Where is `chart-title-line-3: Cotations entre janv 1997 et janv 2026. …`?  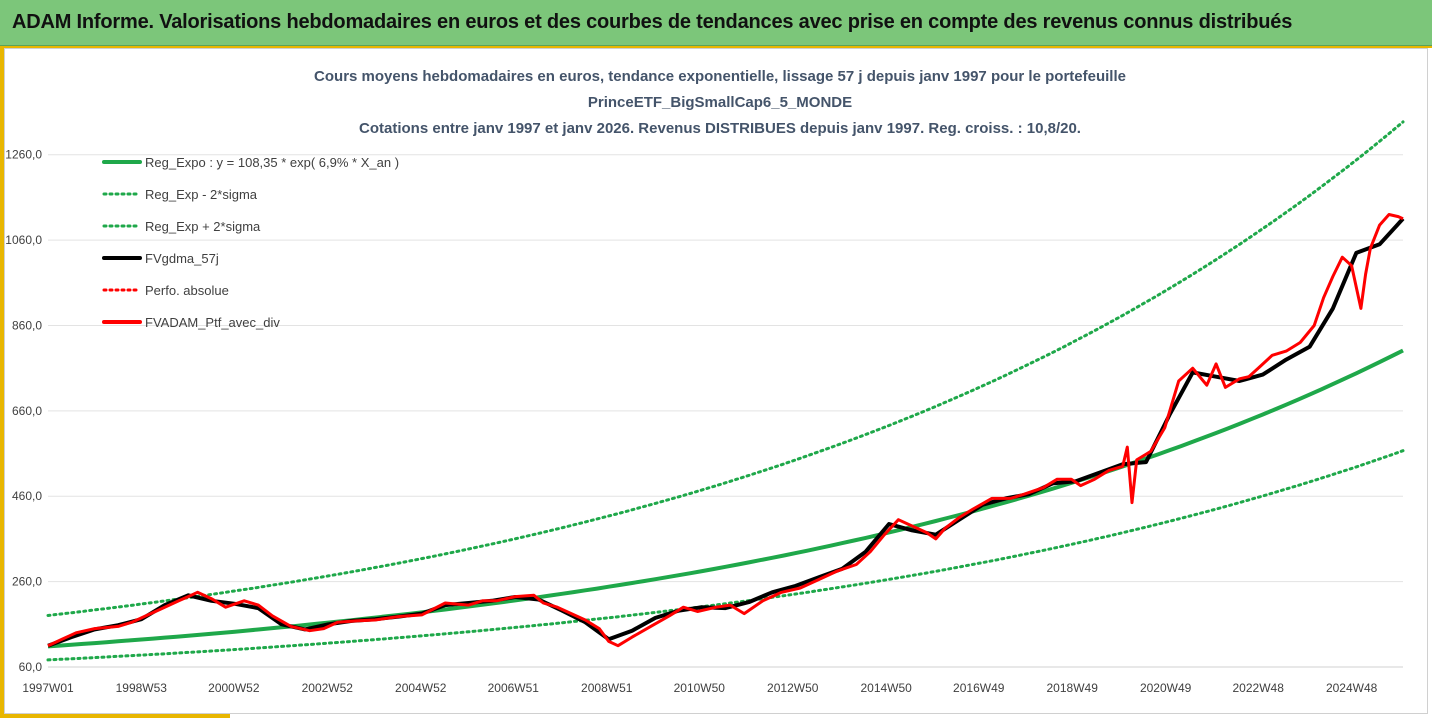
chart-title-line-3: Cotations entre janv 1997 et janv 2026. … is located at coordinates (720, 128).